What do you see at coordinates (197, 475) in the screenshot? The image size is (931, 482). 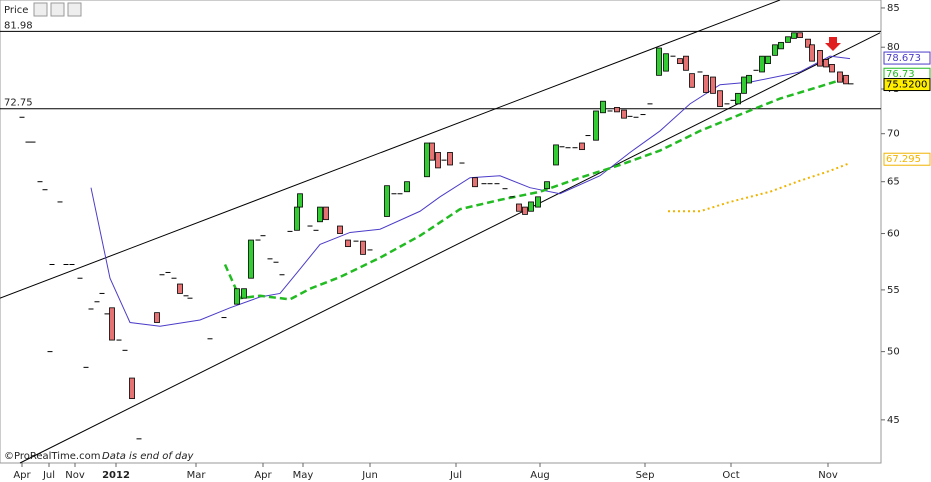 I see `x-tick-label: Mar` at bounding box center [197, 475].